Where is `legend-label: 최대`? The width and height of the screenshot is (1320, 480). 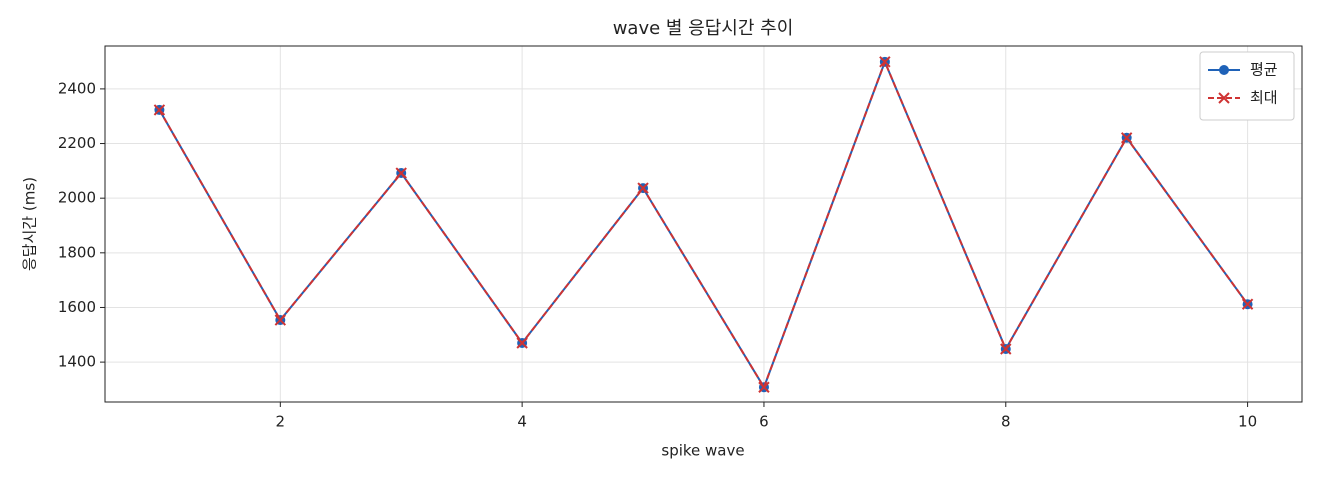
legend-label: 최대 is located at coordinates (1264, 98).